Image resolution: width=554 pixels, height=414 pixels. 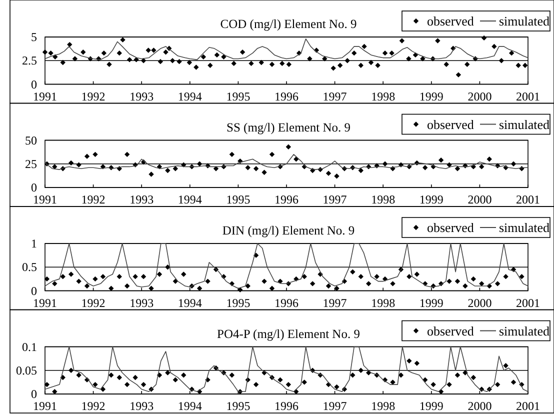 What do you see at coordinates (288, 333) in the screenshot?
I see `chart-title: PO4-P (mg/l) Element No. 9` at bounding box center [288, 333].